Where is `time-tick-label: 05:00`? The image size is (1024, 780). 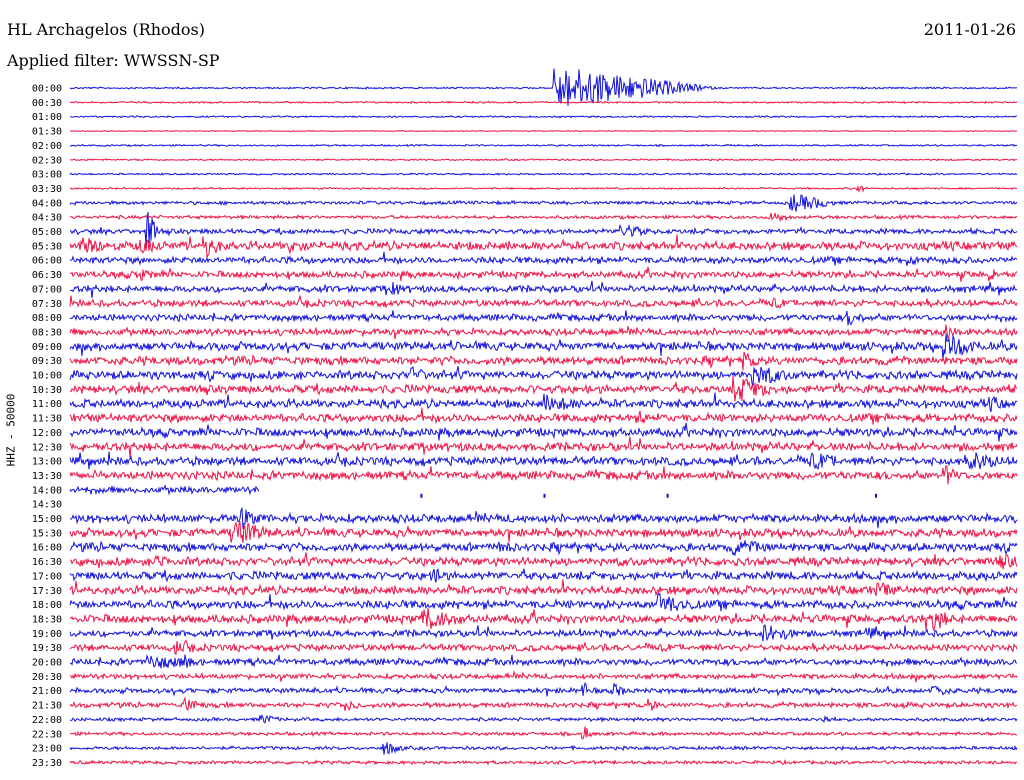 time-tick-label: 05:00 is located at coordinates (47, 232).